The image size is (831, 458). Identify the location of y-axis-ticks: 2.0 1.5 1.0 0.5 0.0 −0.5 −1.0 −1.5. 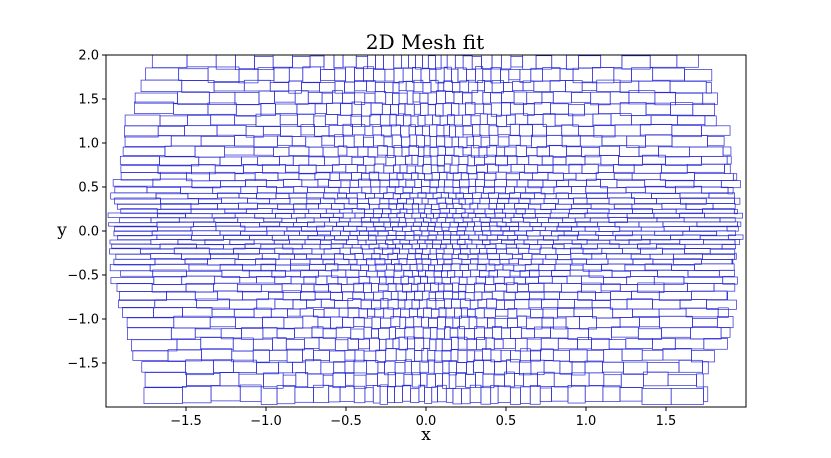
(86, 210).